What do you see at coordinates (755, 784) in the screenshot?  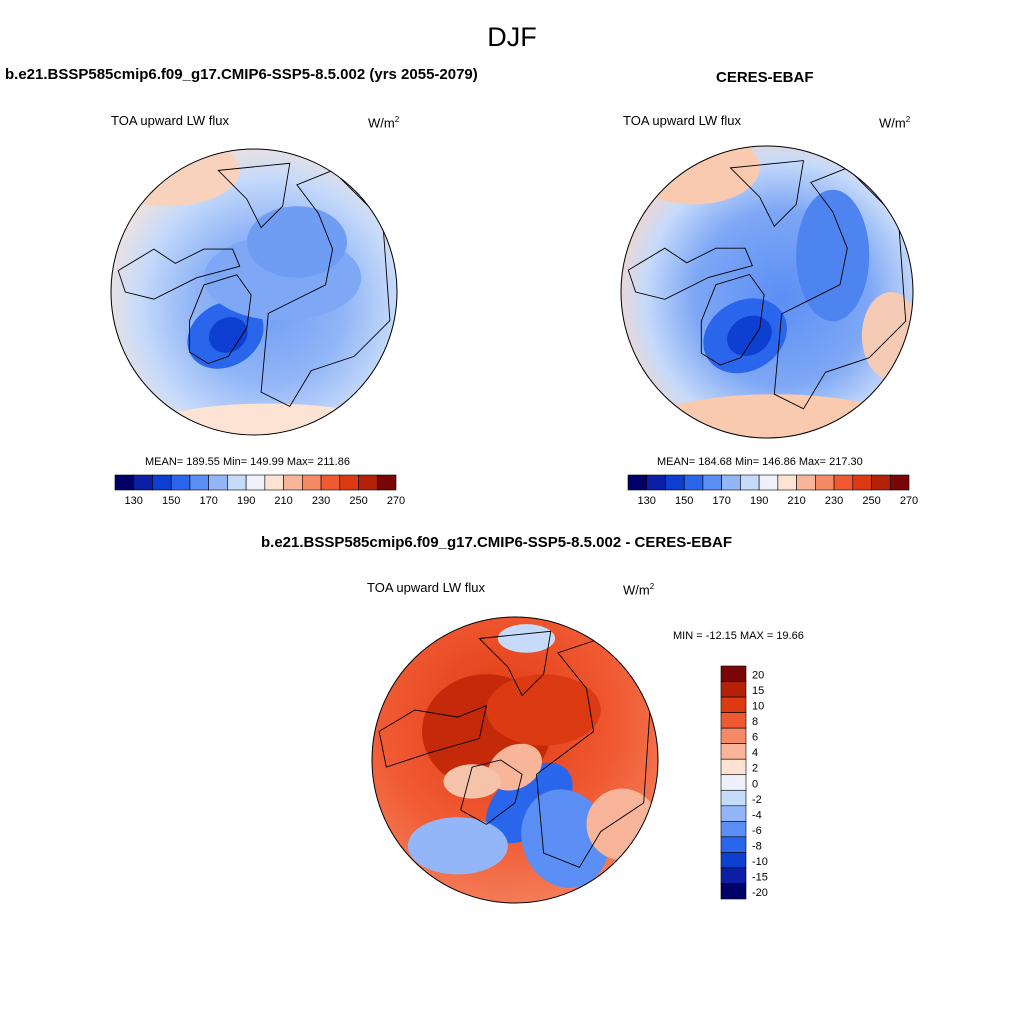 I see `diff-colorbar-tick: 0` at bounding box center [755, 784].